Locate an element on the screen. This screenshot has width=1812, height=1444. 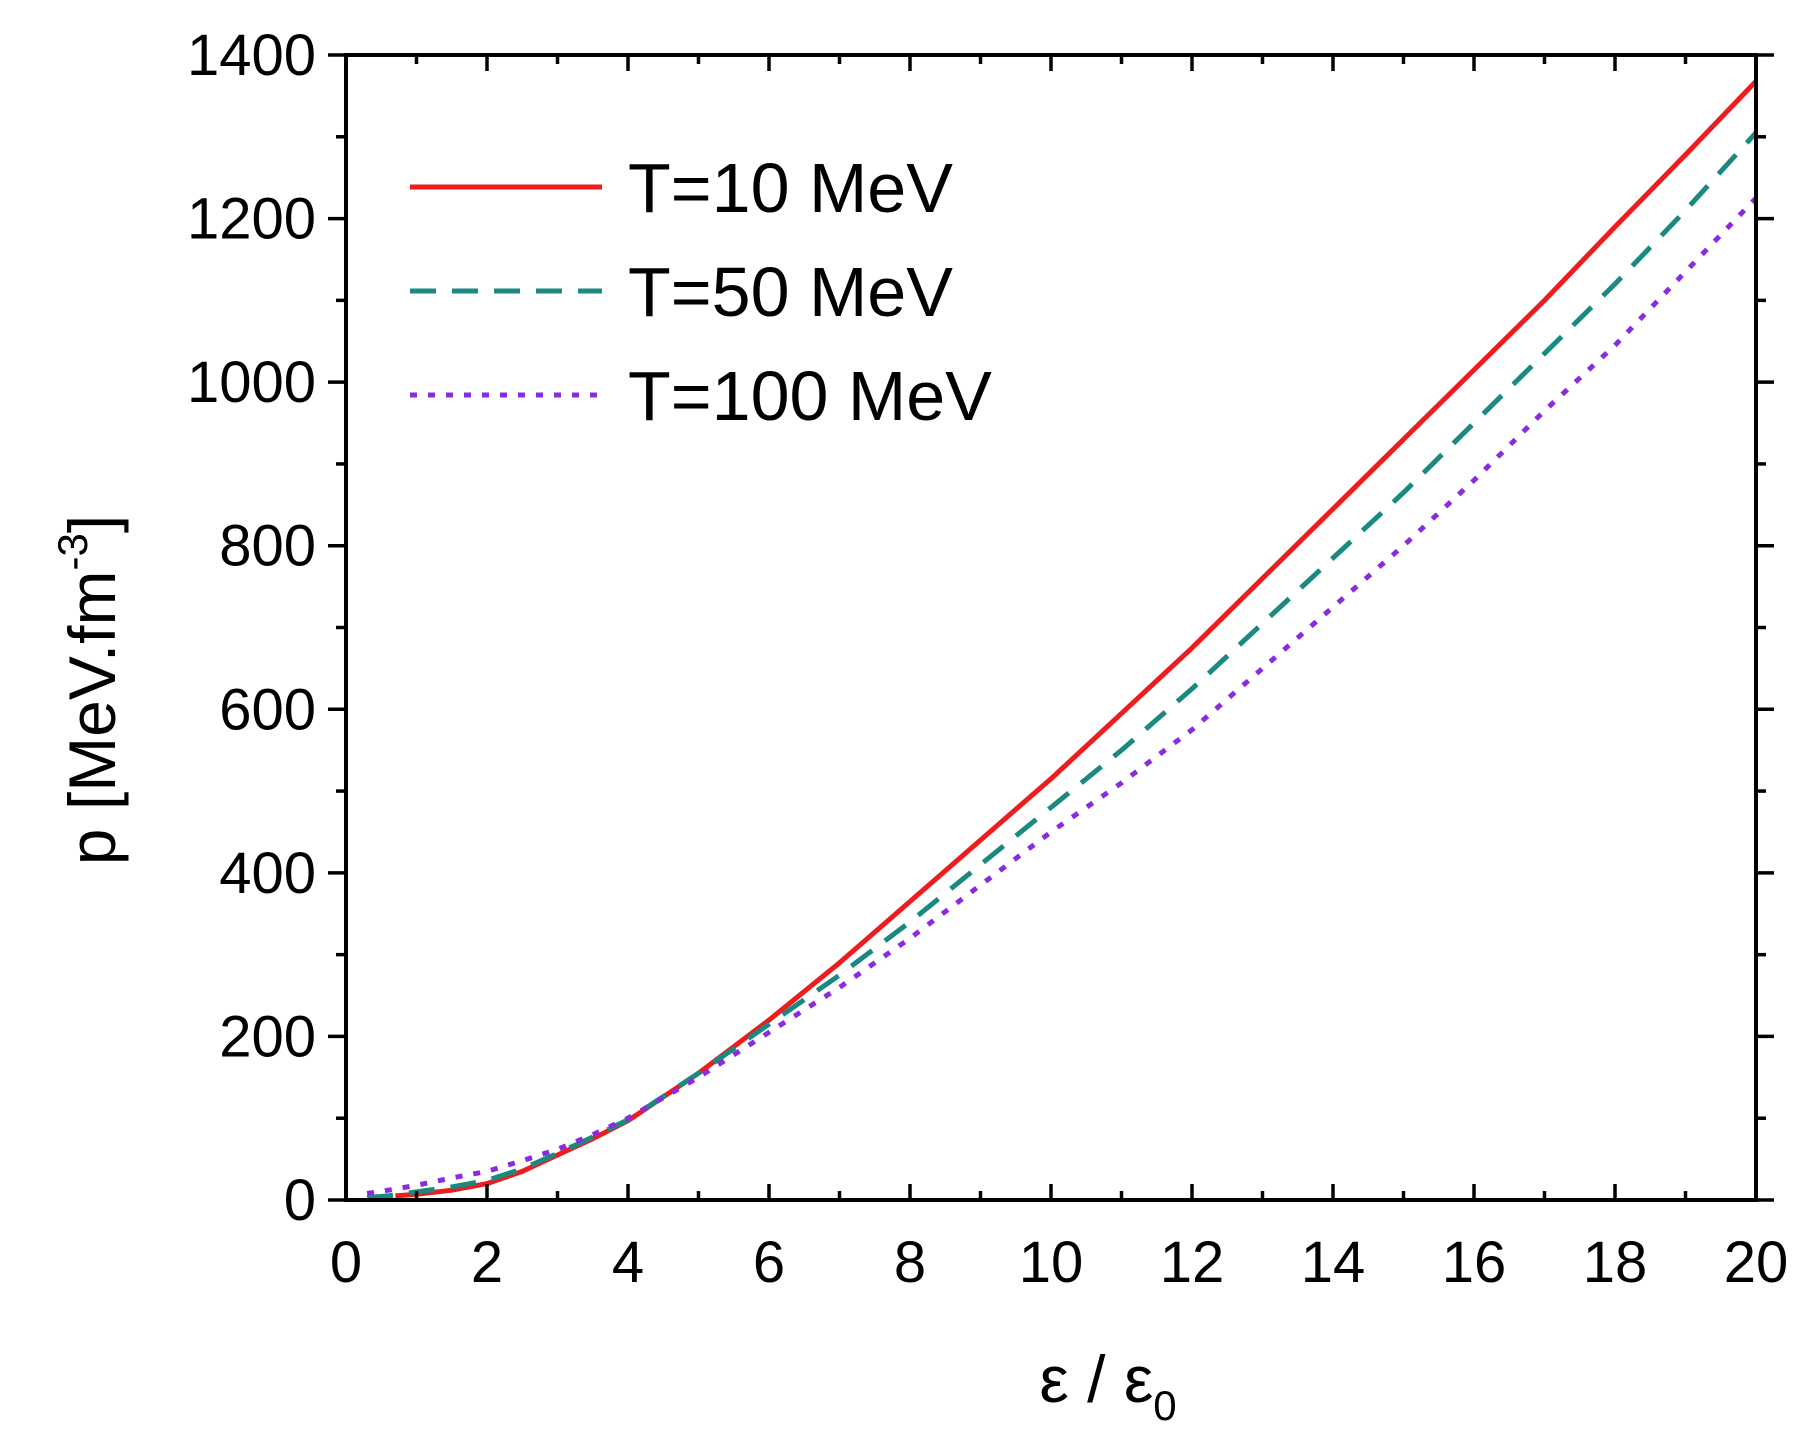
y-tick-label: 0 is located at coordinates (300, 1200).